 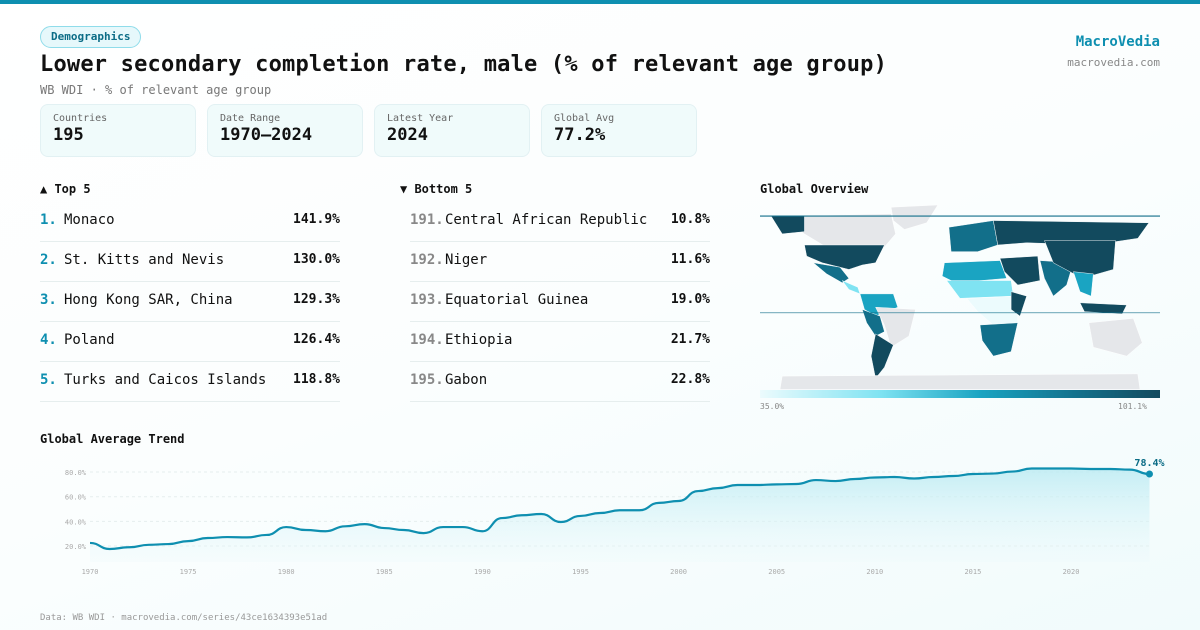 I want to click on rank: 2., so click(x=48, y=259).